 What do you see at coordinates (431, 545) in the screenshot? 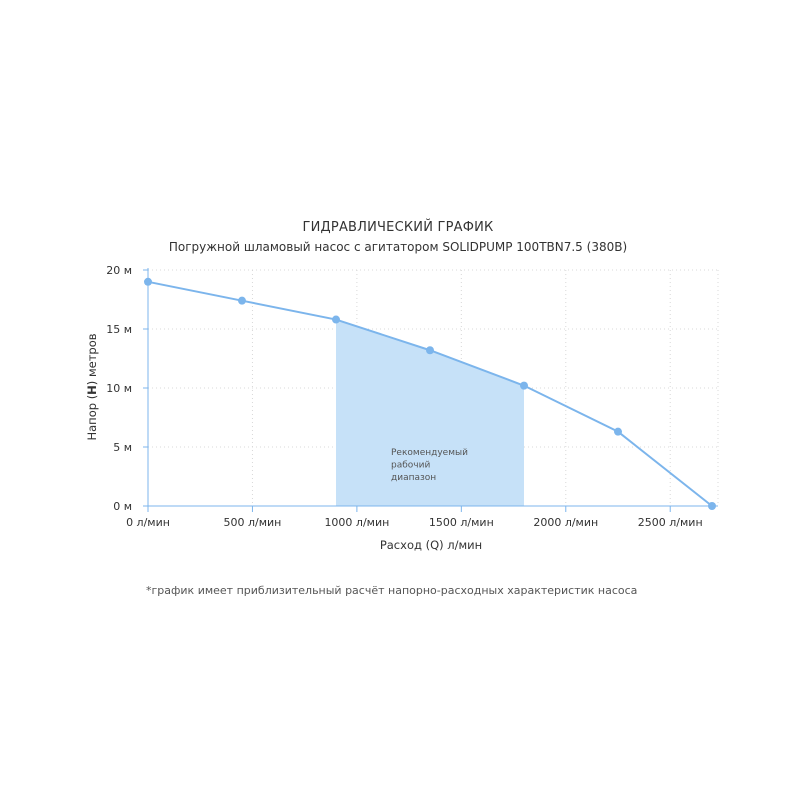
I see `x-axis-label: Расход (Q) л/мин` at bounding box center [431, 545].